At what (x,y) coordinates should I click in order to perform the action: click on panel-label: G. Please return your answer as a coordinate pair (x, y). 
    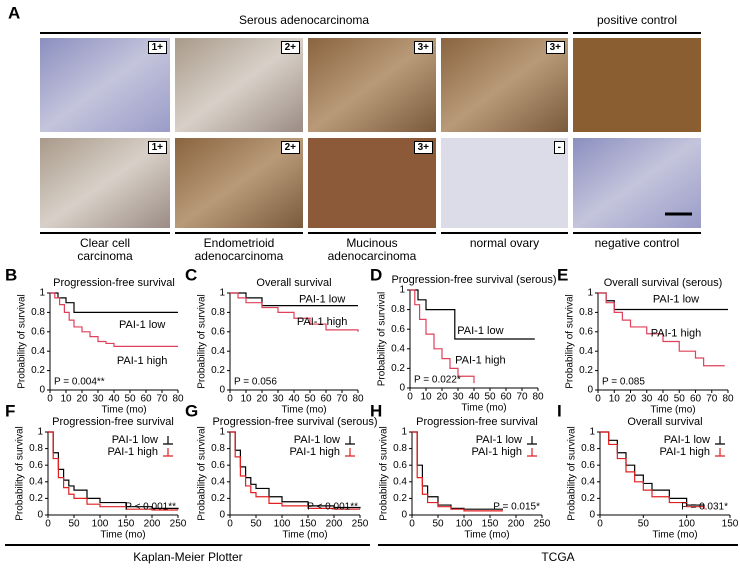
    Looking at the image, I should click on (191, 410).